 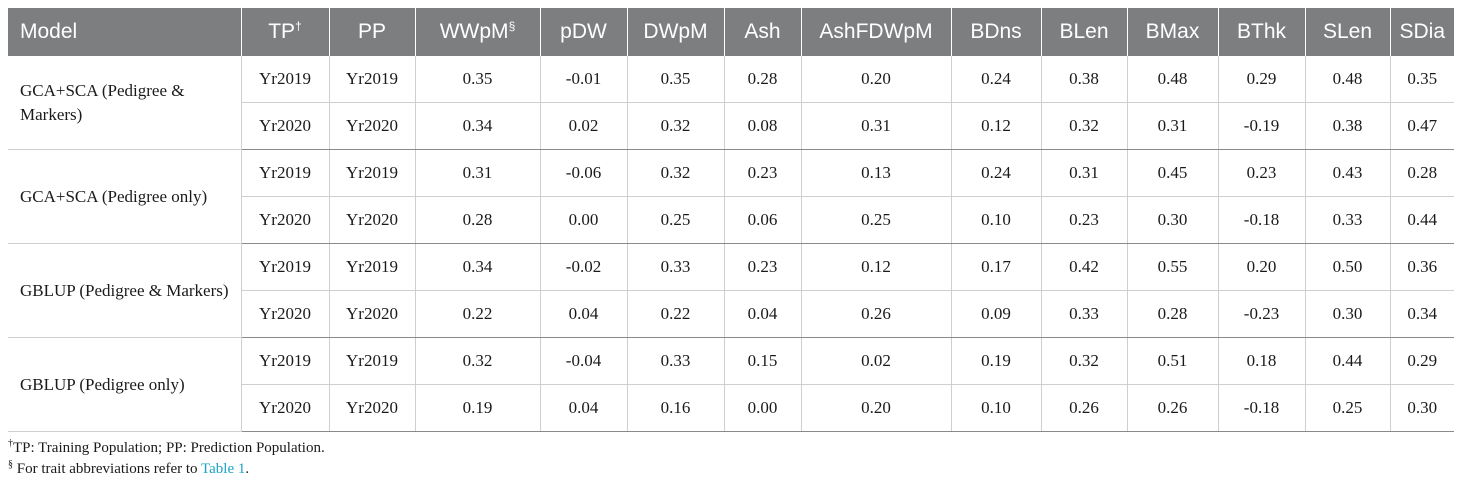 I want to click on column-header: BLen, so click(x=1084, y=32).